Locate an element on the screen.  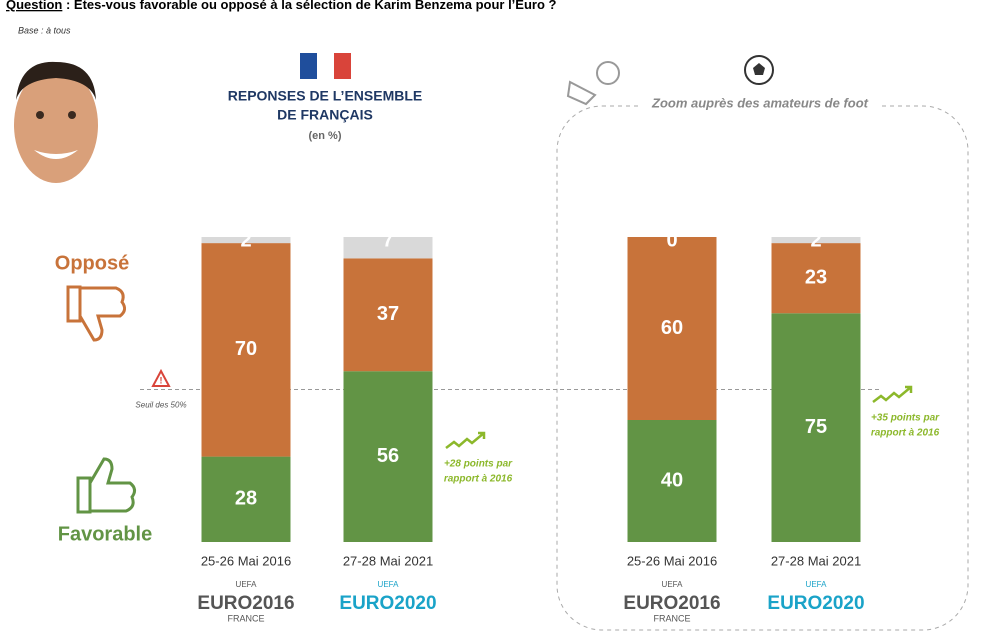
title-backdrop is located at coordinates (760, 104).